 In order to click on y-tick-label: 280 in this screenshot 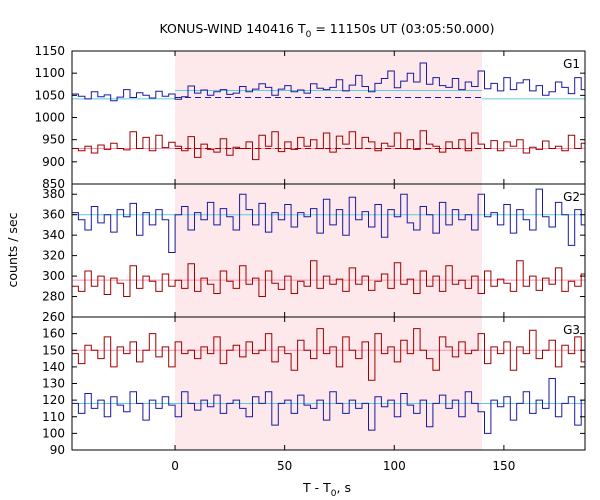, I will do `click(53, 297)`.